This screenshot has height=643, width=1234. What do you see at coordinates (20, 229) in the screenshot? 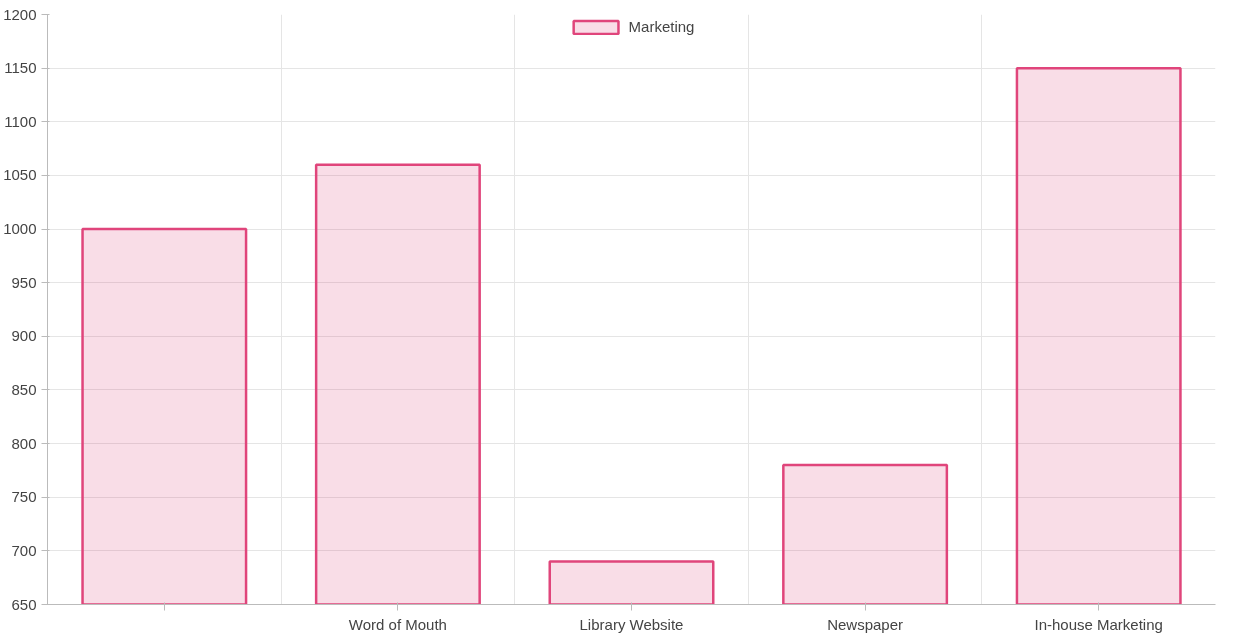
I see `y-tick-label: 1000` at bounding box center [20, 229].